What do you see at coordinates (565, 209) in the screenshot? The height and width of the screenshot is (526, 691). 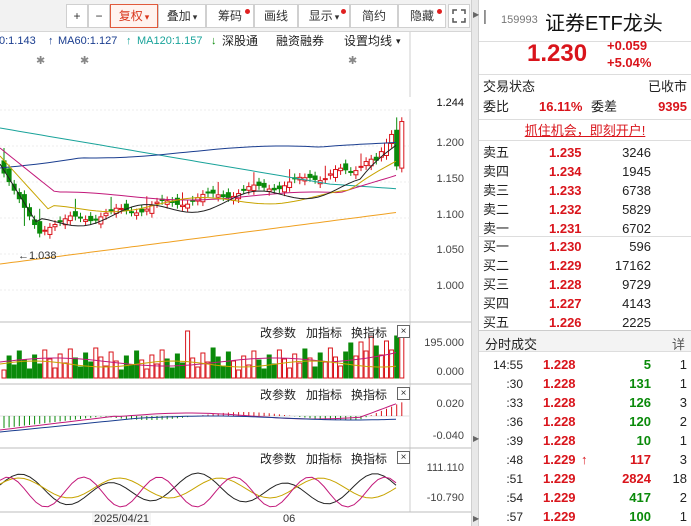 I see `ask-level-price: 1.232` at bounding box center [565, 209].